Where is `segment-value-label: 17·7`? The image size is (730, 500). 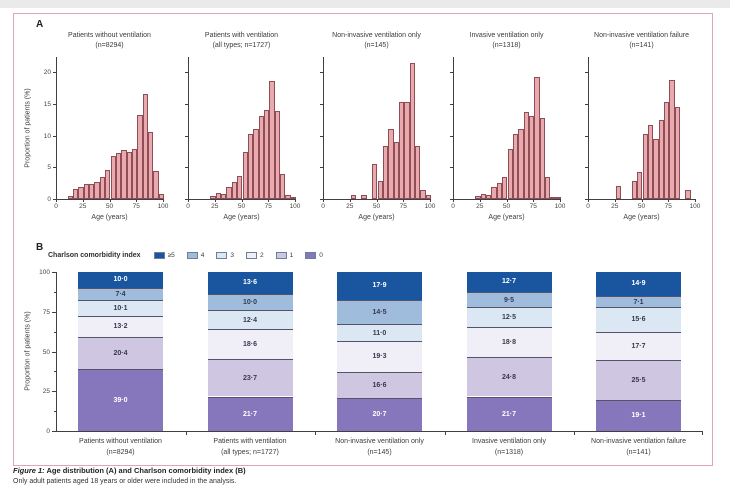 segment-value-label: 17·7 is located at coordinates (638, 346).